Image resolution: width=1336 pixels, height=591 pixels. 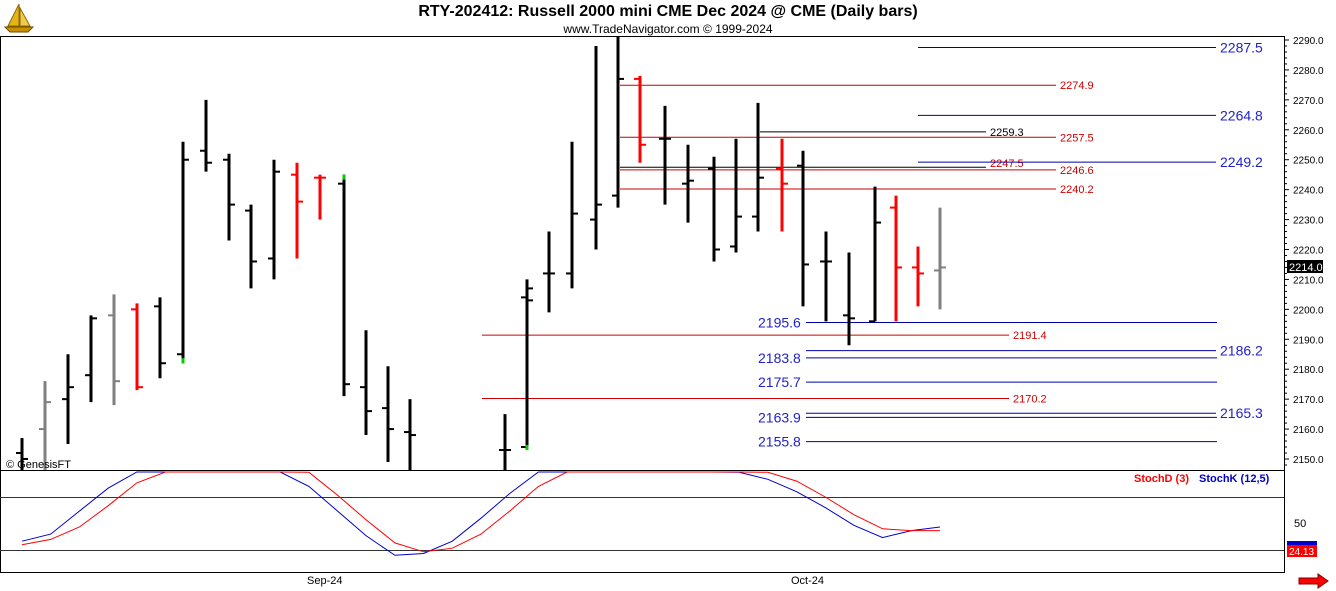 What do you see at coordinates (1308, 161) in the screenshot?
I see `price-tick-label-4: 2250.0` at bounding box center [1308, 161].